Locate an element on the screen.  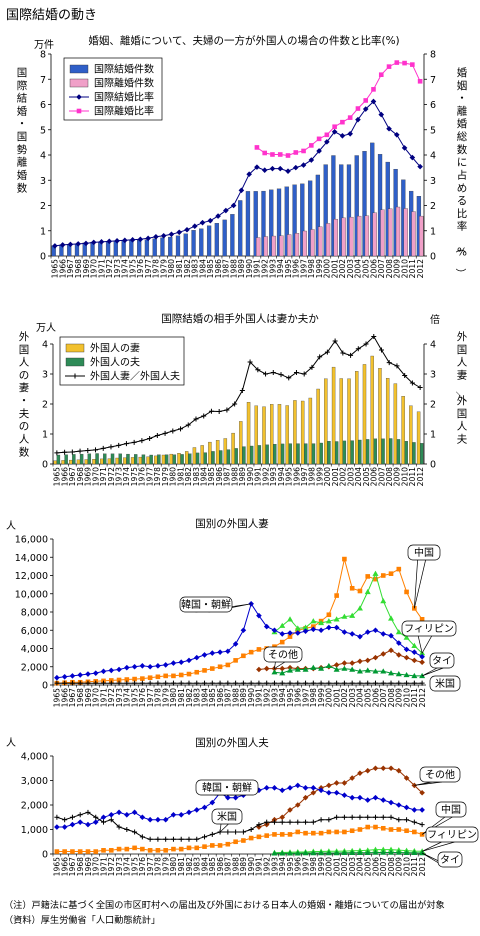
series-line is located at coordinates (338, 109).